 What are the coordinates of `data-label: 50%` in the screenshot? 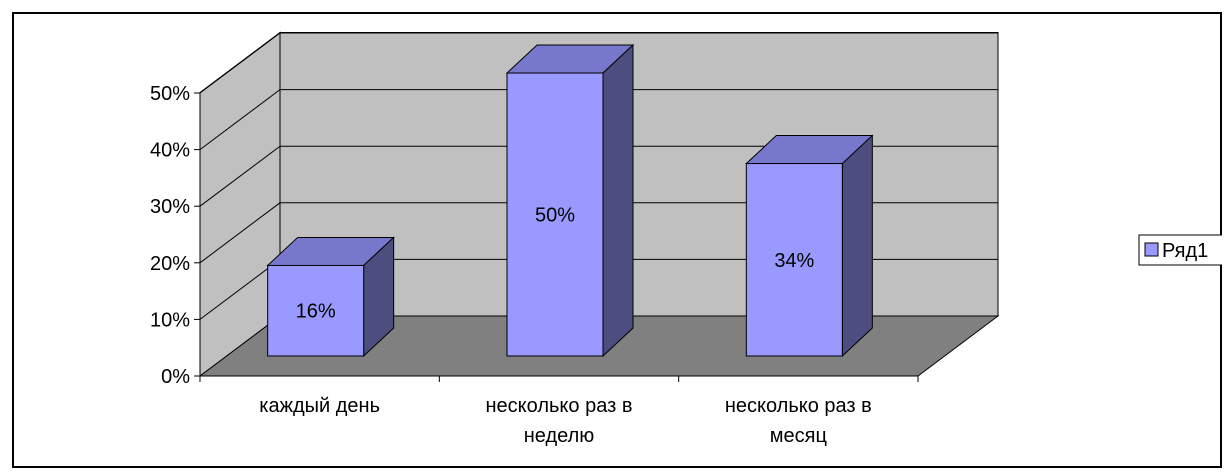 It's located at (555, 216).